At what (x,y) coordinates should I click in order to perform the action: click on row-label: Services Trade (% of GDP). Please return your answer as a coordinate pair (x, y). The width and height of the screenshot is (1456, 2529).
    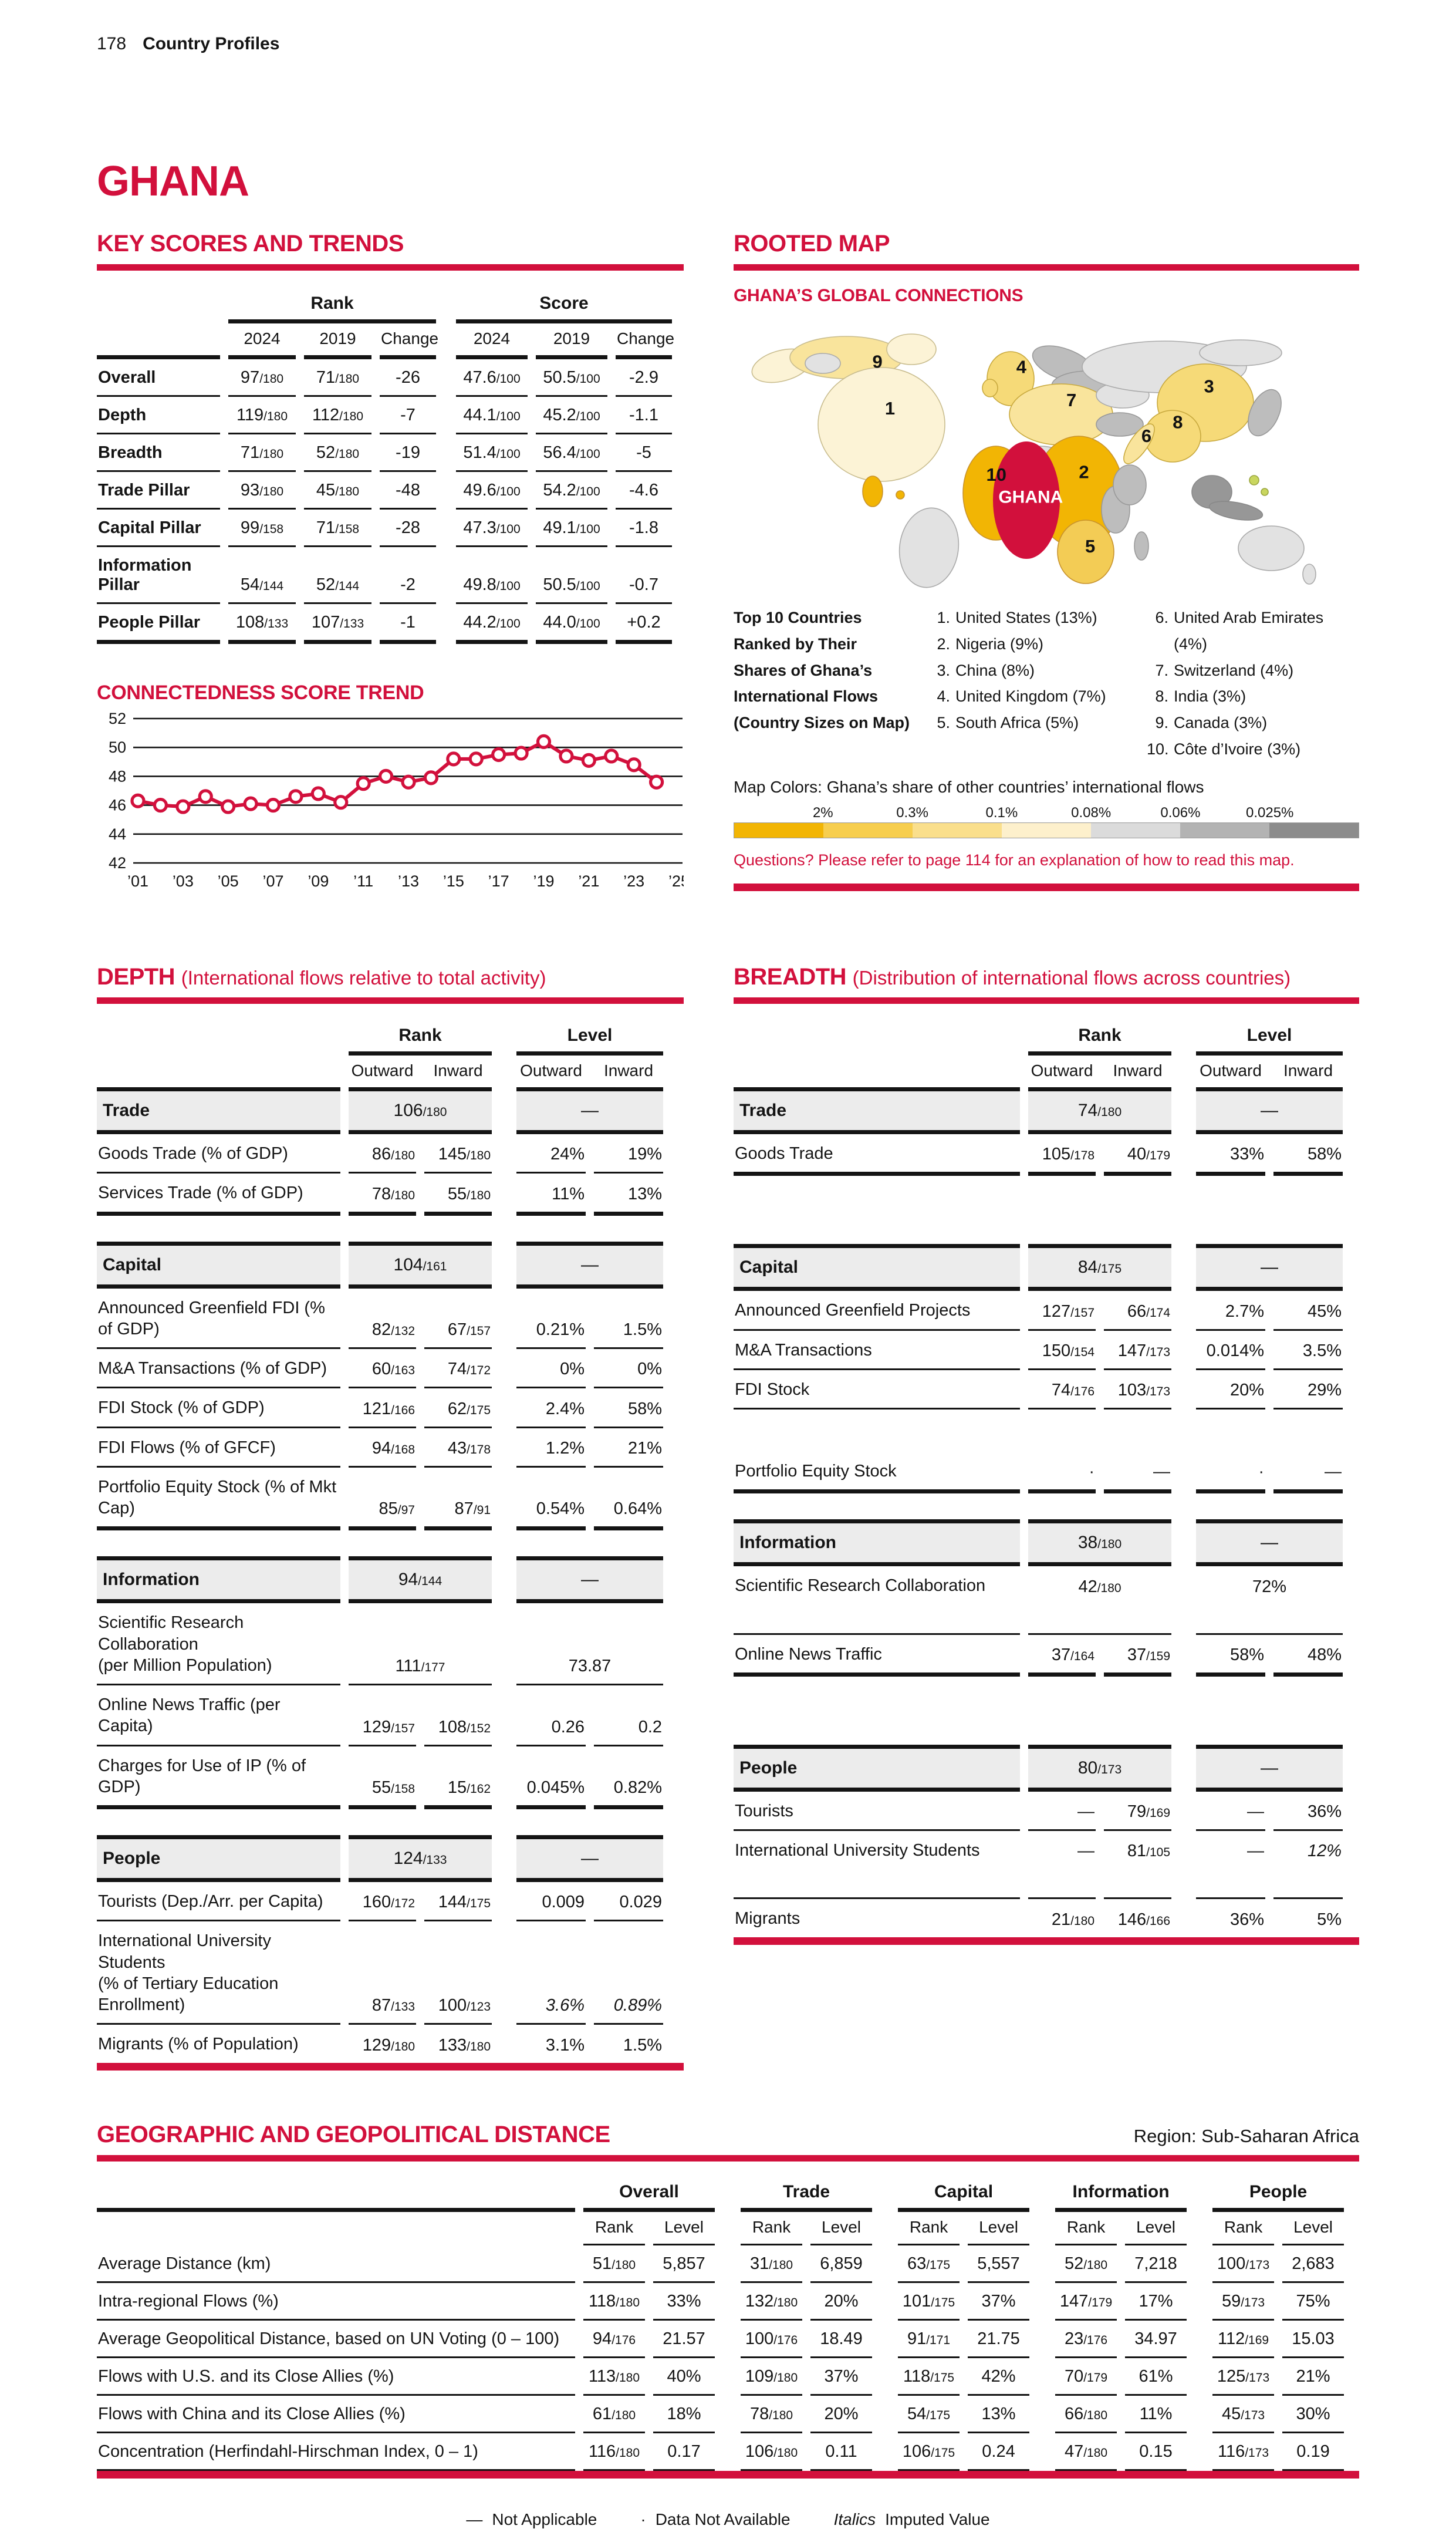
    Looking at the image, I should click on (218, 1195).